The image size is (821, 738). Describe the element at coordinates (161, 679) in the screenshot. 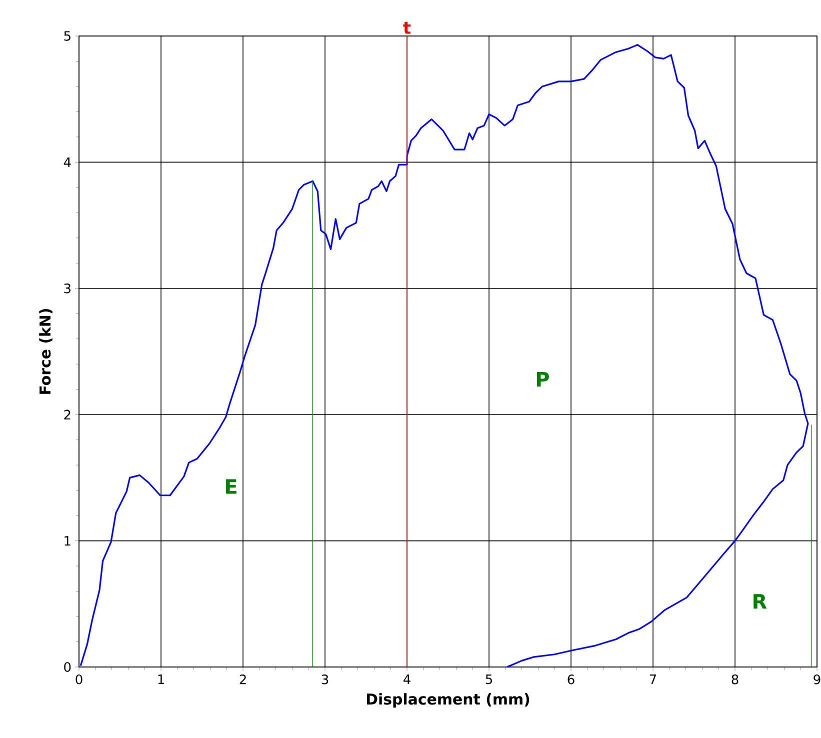

I see `x-tick-label: 1` at that location.